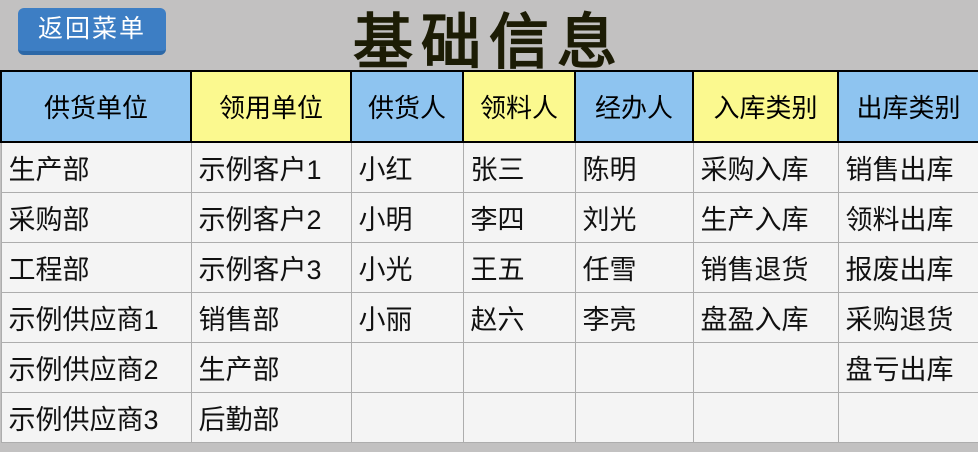  Describe the element at coordinates (907, 106) in the screenshot. I see `col-header-outbound-category: 出库类别` at that location.